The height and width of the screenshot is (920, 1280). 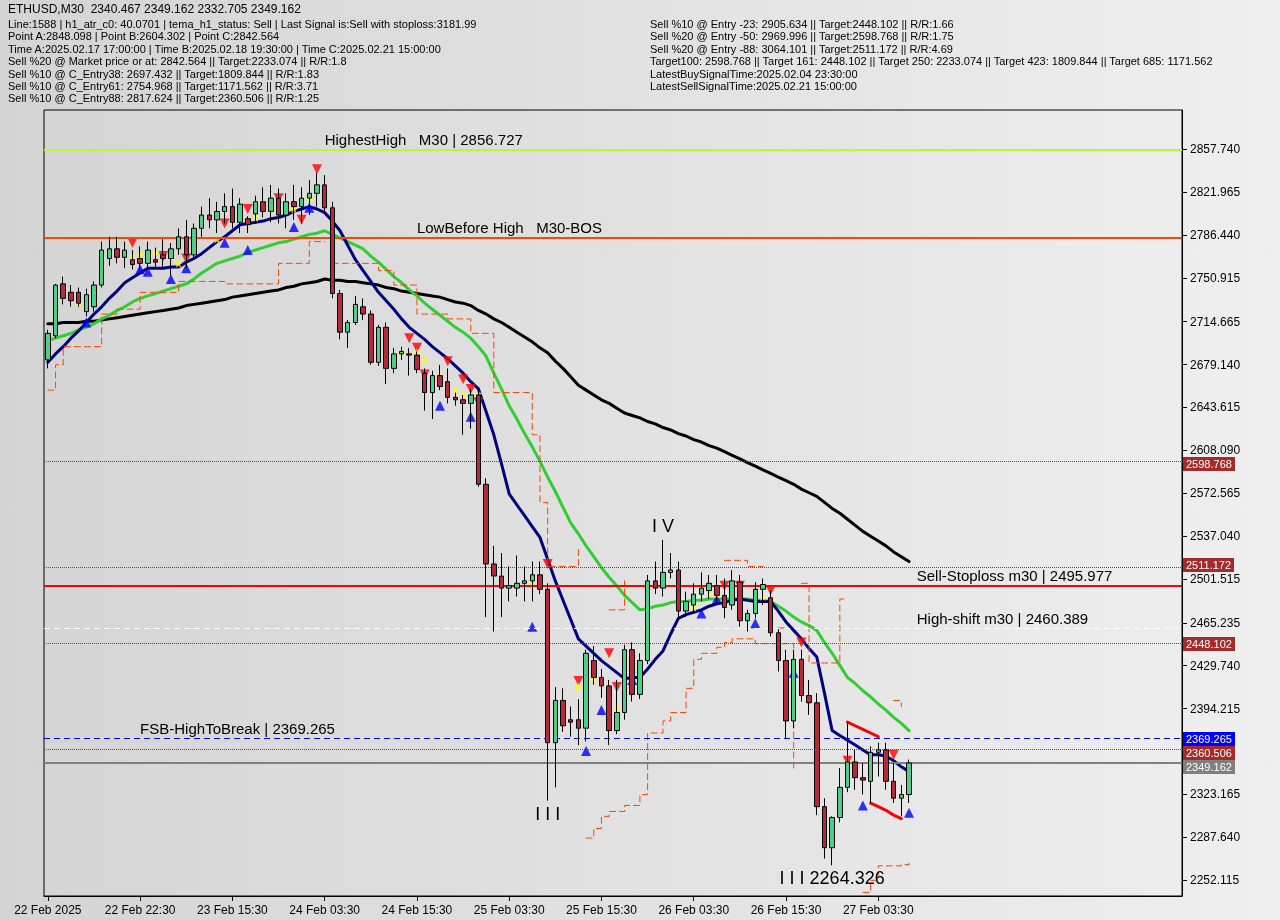 I want to click on text: Target100: 2598.768 || Target 161: 2448.102 || Target 250: 2233.074 || Target 423: 1809.844 || Target 685: 1171.562, so click(x=931, y=61).